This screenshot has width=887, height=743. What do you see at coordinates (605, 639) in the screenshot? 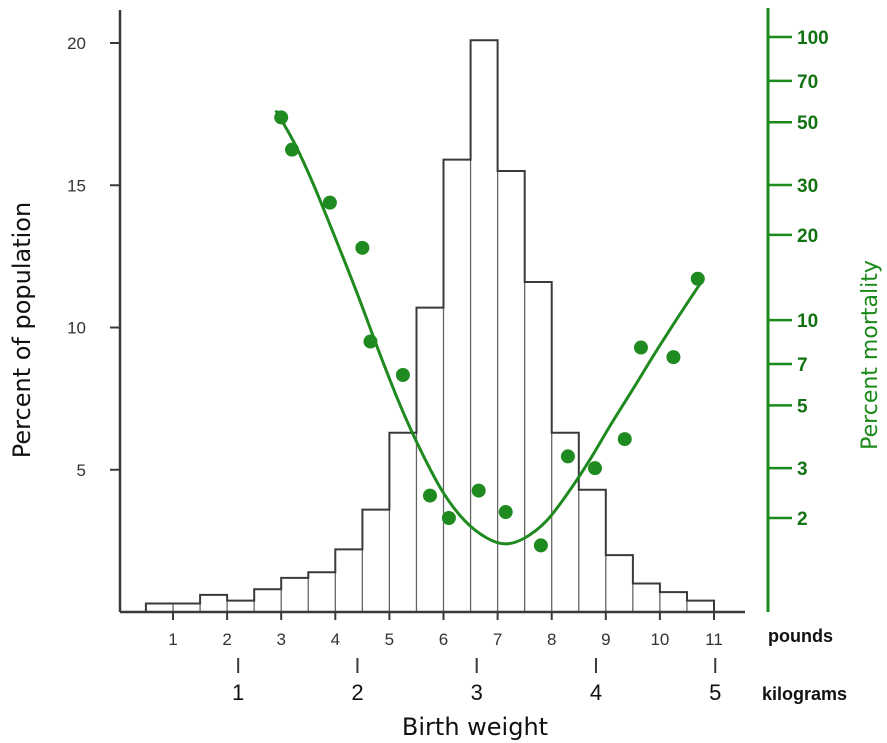
I see `x-tick-label-pounds: 9` at bounding box center [605, 639].